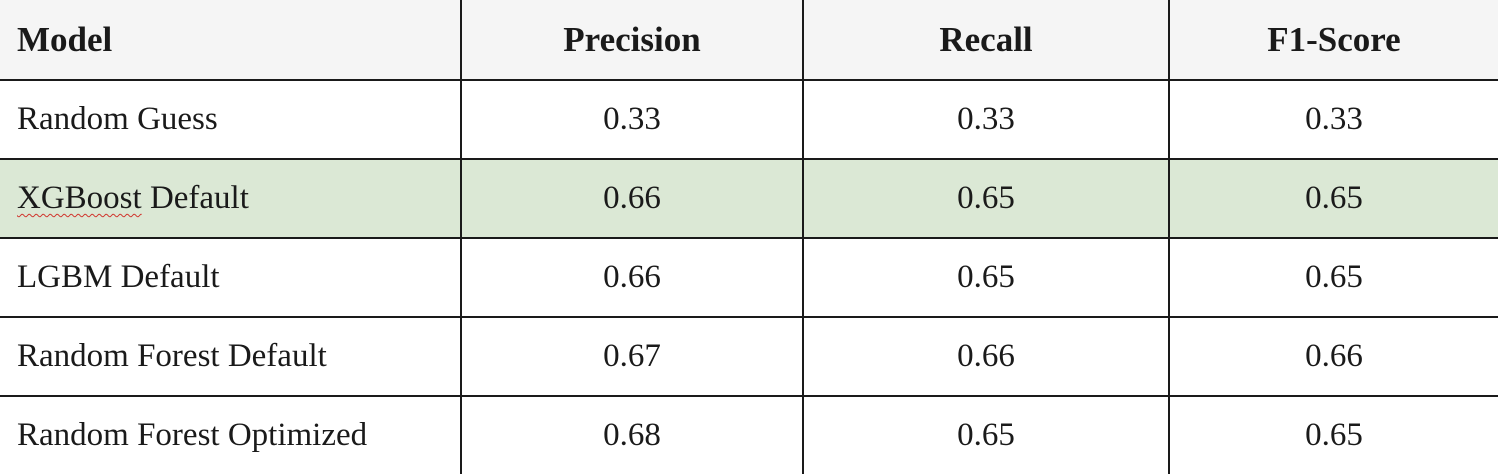 This screenshot has width=1498, height=476. Describe the element at coordinates (986, 356) in the screenshot. I see `cell-recall: 0.66` at that location.